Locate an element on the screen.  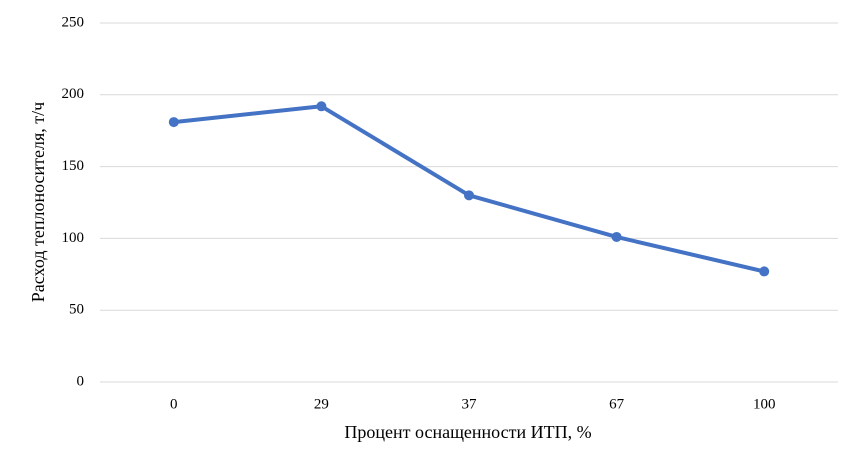
x-tick-label: 67 is located at coordinates (617, 404).